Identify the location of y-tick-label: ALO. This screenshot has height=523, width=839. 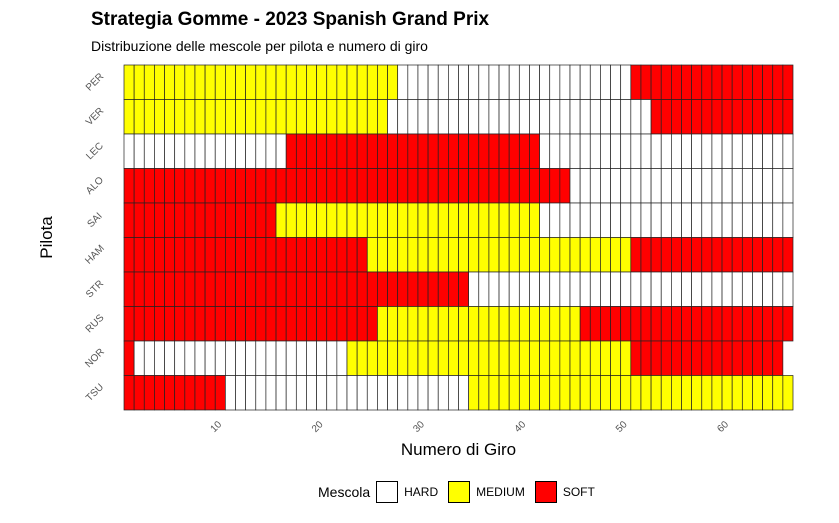
(95, 186).